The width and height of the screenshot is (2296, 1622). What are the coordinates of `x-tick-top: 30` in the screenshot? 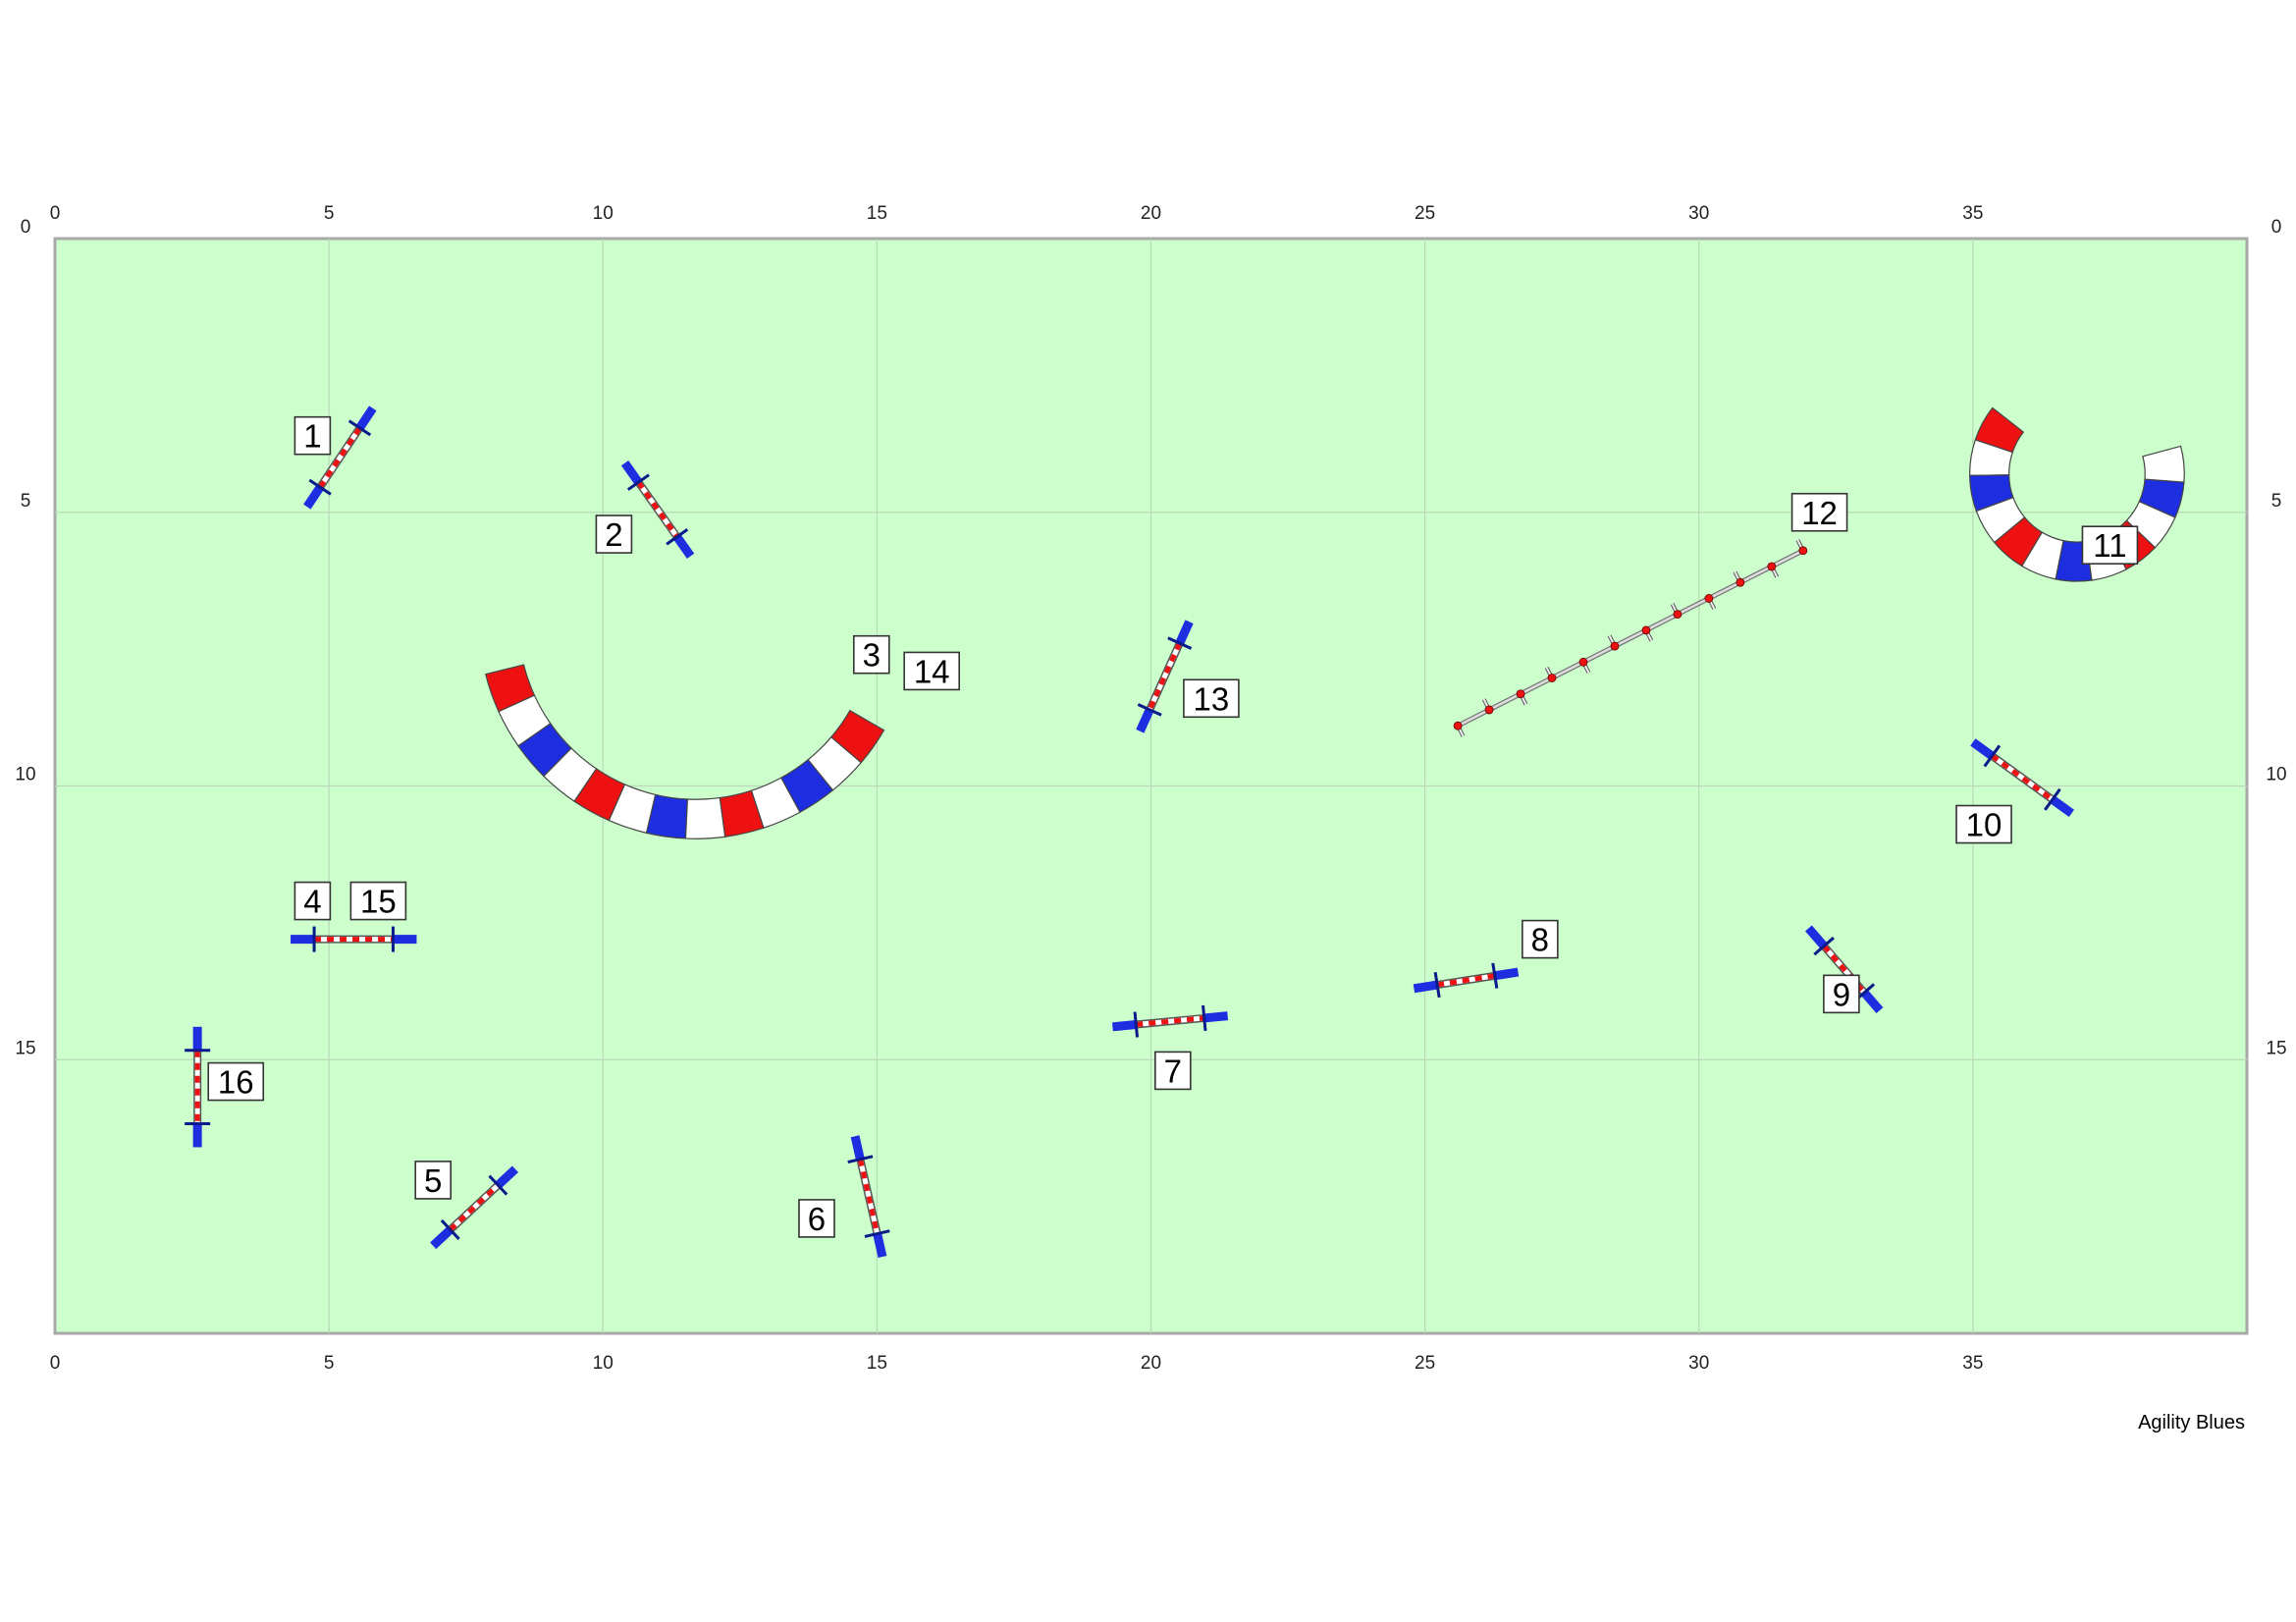 It's located at (1698, 213).